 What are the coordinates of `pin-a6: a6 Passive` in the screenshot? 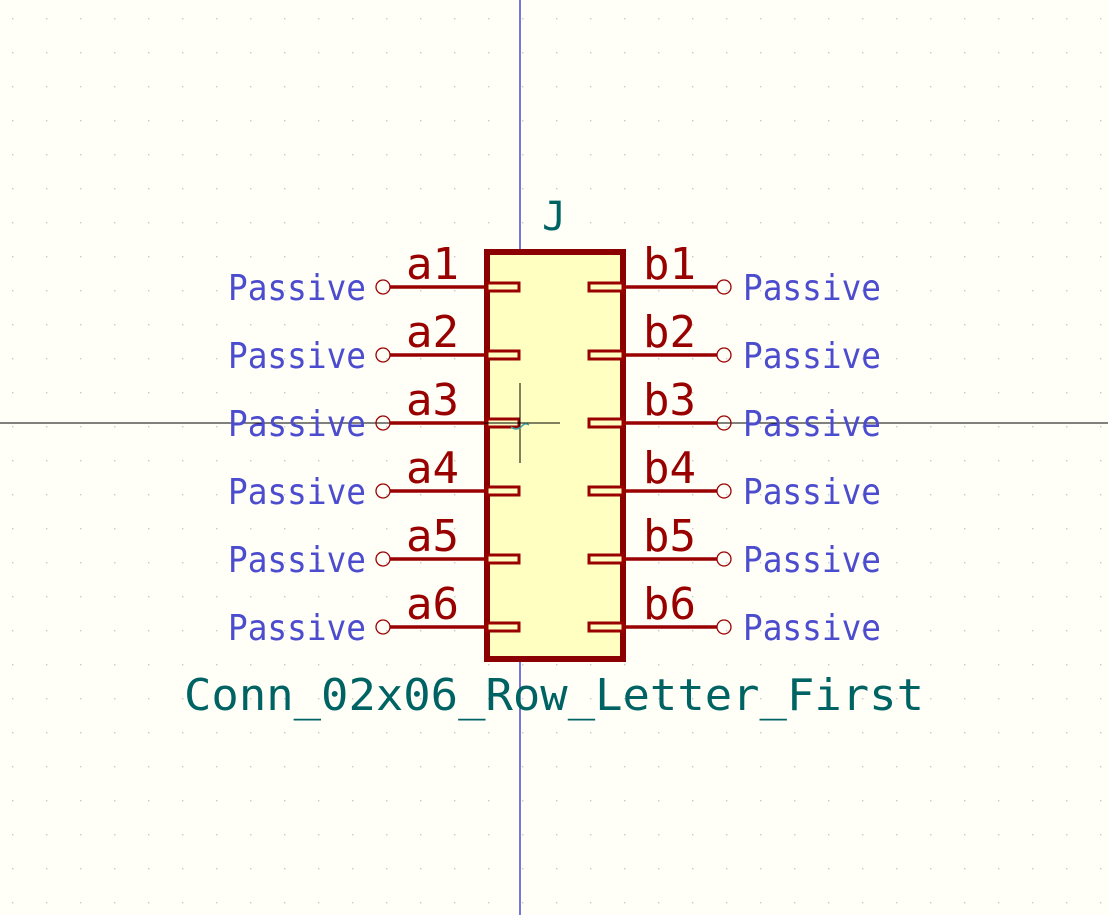 It's located at (374, 614).